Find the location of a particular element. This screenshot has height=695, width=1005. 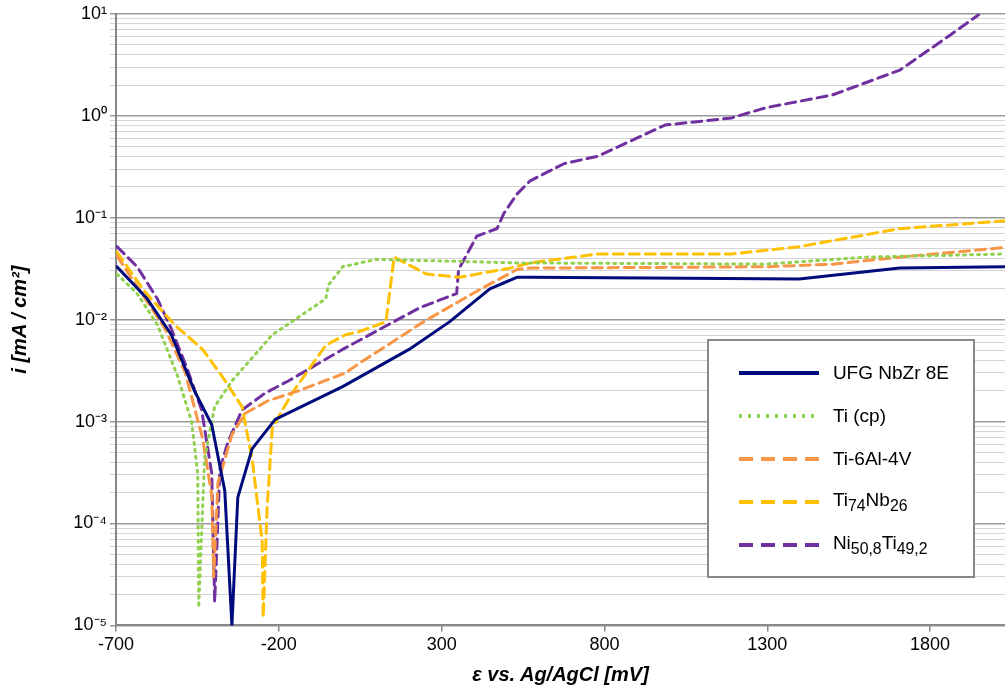

x-axis-title: ε vs. Ag/AgCl [mV] is located at coordinates (561, 673).